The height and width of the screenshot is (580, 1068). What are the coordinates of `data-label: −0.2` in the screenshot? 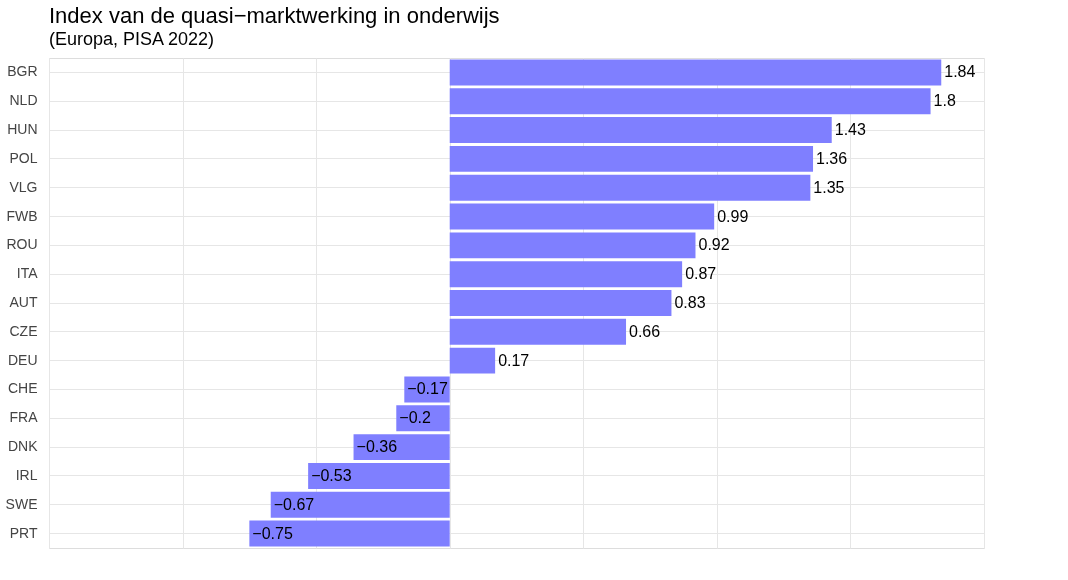 It's located at (415, 418).